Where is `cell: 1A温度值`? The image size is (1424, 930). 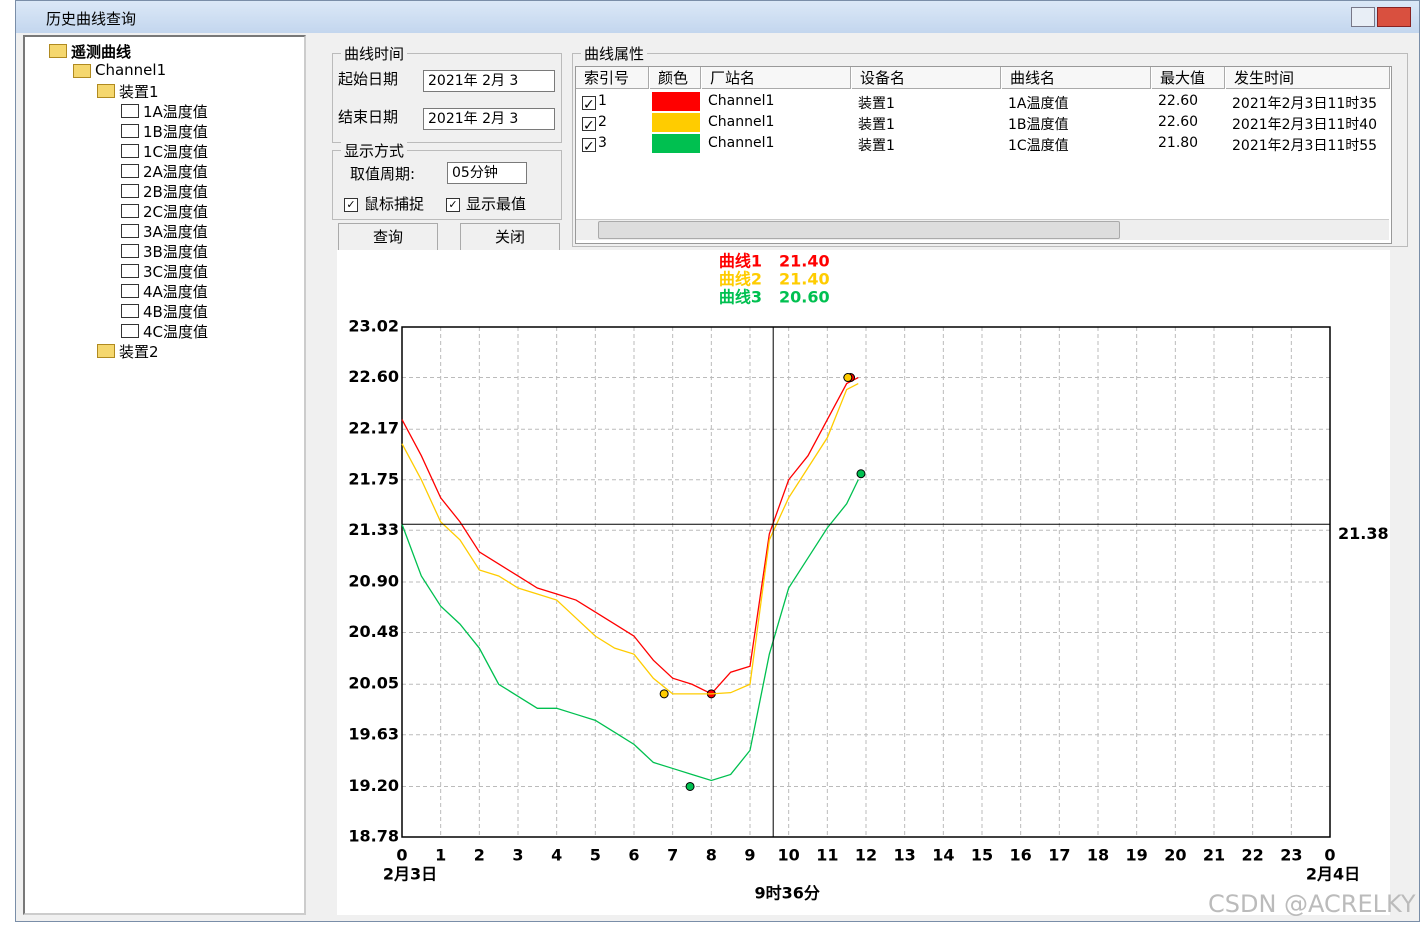 cell: 1A温度值 is located at coordinates (1038, 104).